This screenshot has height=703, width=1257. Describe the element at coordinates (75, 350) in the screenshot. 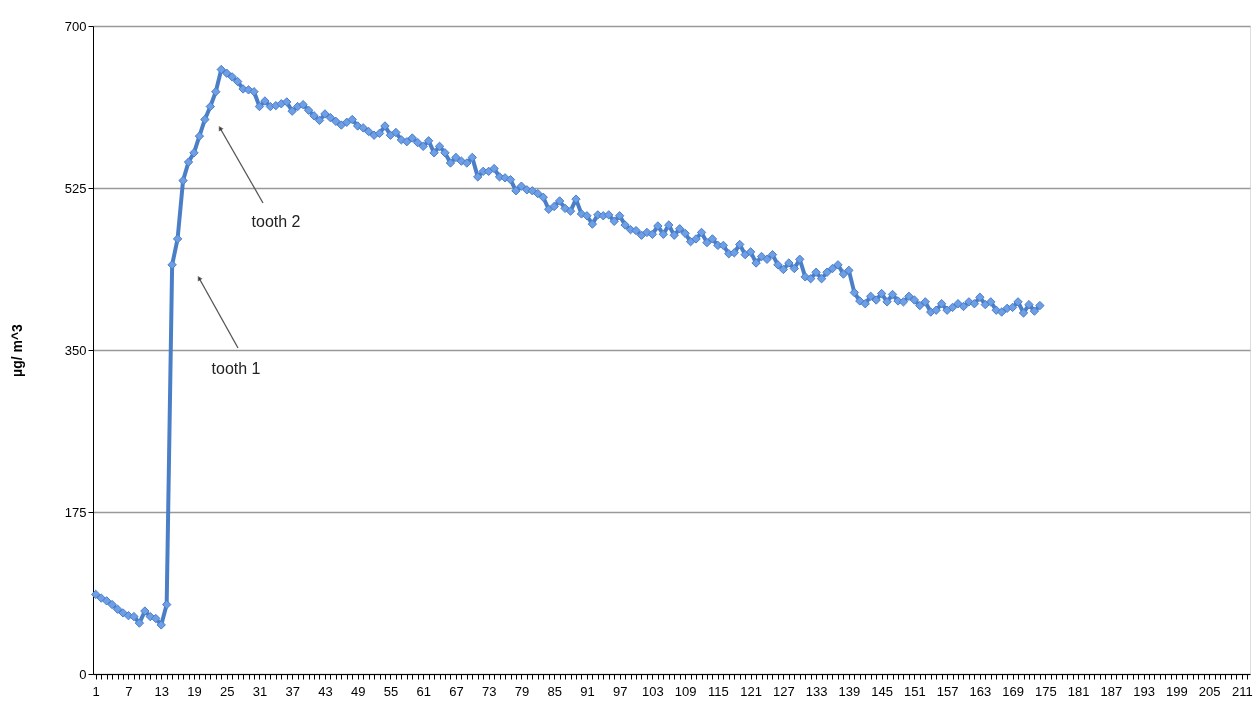

I see `y-tick-label: 350` at that location.